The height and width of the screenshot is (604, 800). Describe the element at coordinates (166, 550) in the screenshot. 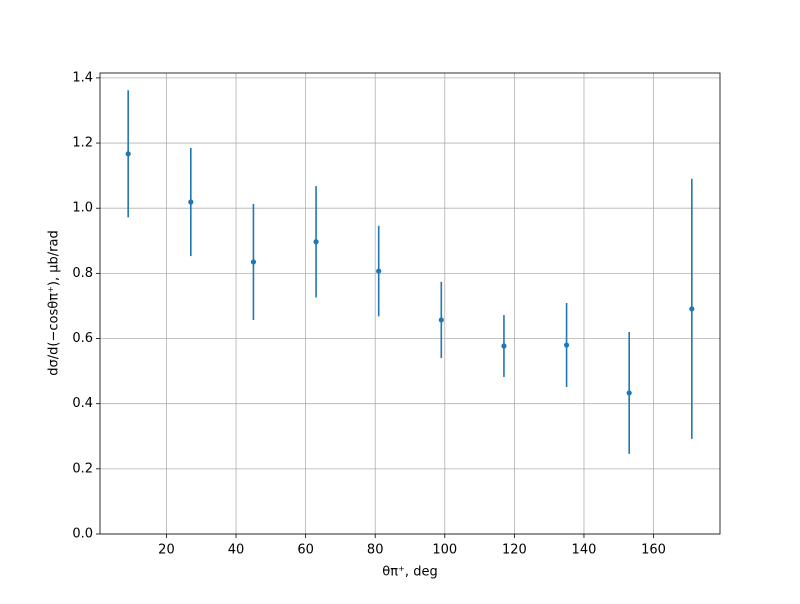

I see `x-tick-label: 20` at that location.